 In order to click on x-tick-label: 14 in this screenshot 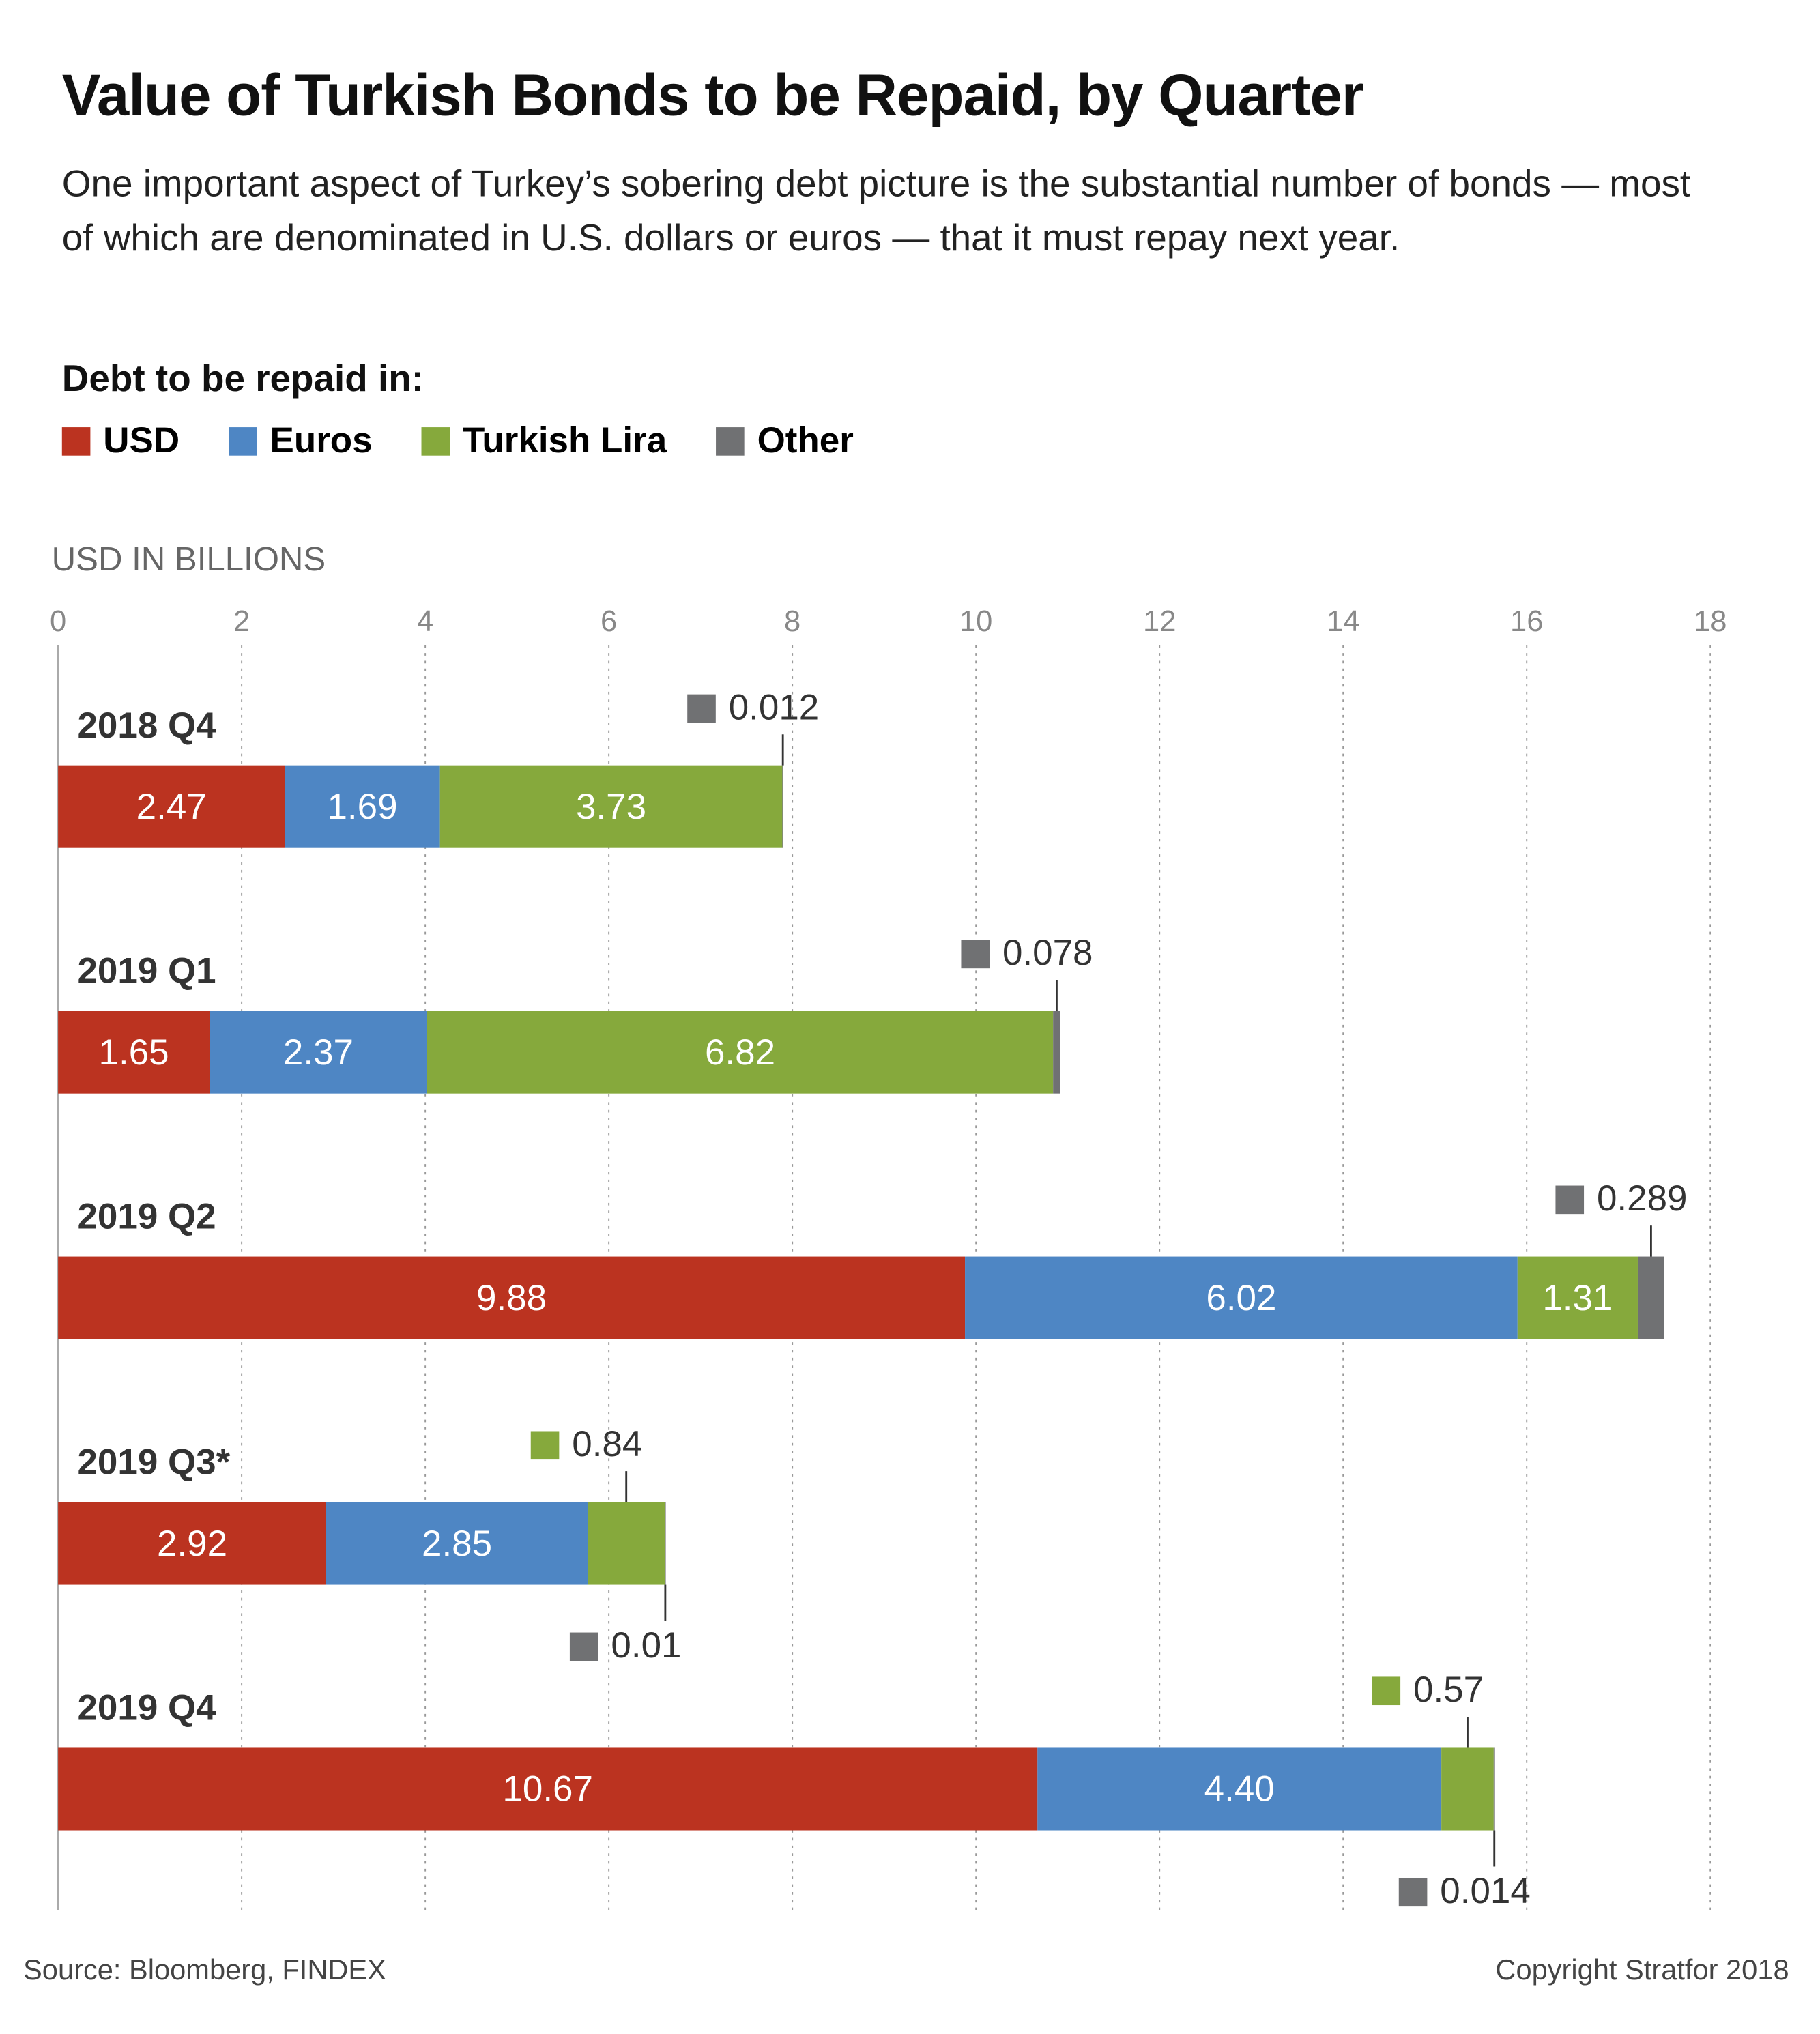, I will do `click(1343, 621)`.